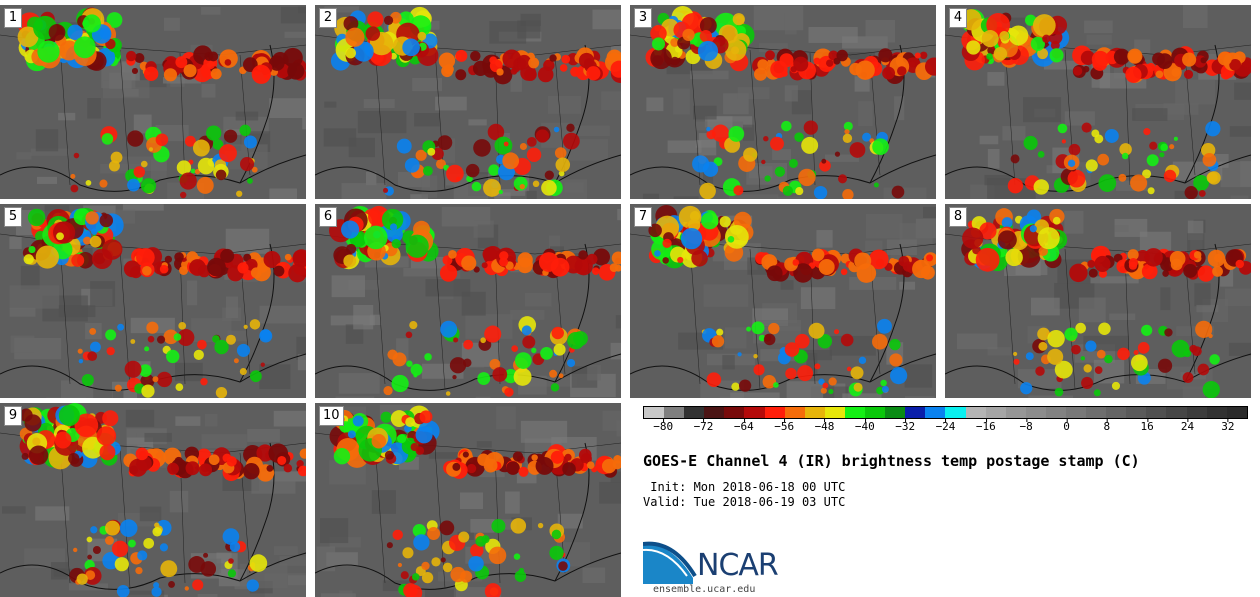 This screenshot has height=597, width=1260. I want to click on panel-10: 10, so click(468, 500).